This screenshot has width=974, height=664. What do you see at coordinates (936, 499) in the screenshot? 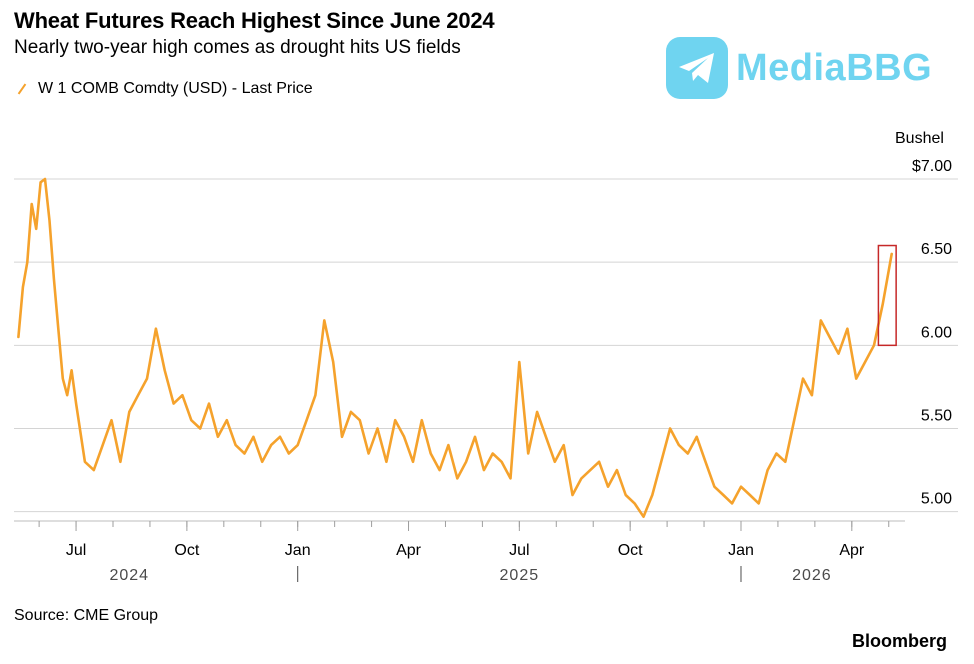
I see `y-tick-label-4: 5.00` at bounding box center [936, 499].